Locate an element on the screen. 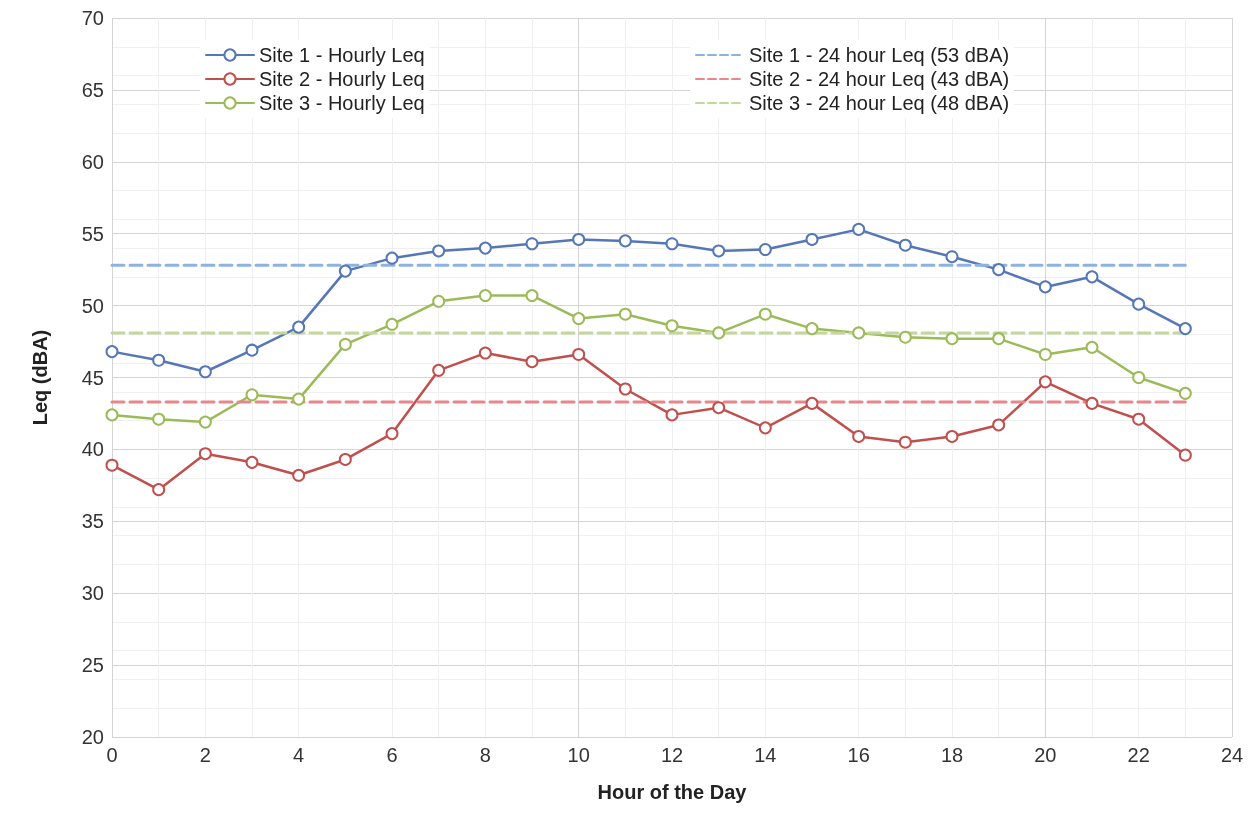 The width and height of the screenshot is (1257, 840). x-tick-label: 10 is located at coordinates (578, 755).